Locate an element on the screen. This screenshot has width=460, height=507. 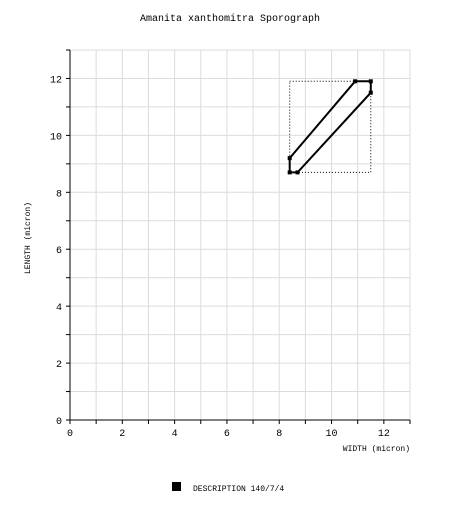
x-axis-label: WIDTH (micron) is located at coordinates (376, 449).